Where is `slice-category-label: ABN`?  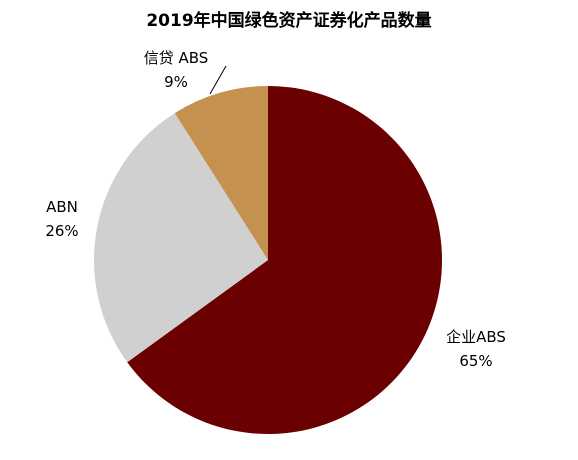 slice-category-label: ABN is located at coordinates (62, 207).